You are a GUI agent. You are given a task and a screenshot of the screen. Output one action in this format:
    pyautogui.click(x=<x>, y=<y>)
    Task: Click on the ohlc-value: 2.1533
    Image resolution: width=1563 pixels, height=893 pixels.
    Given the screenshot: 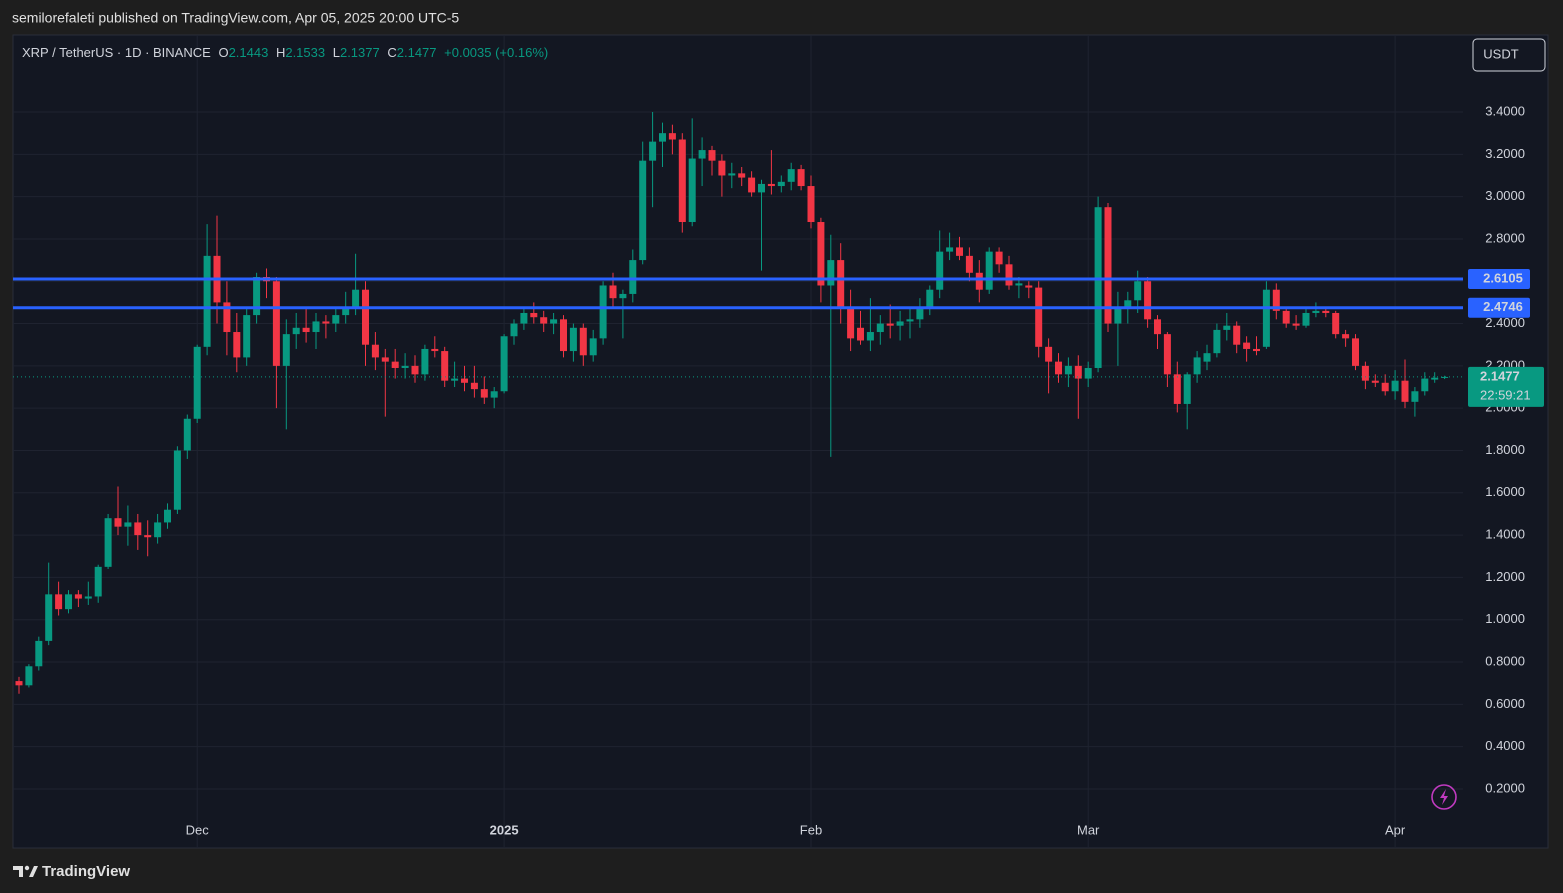 What is the action you would take?
    pyautogui.click(x=305, y=52)
    